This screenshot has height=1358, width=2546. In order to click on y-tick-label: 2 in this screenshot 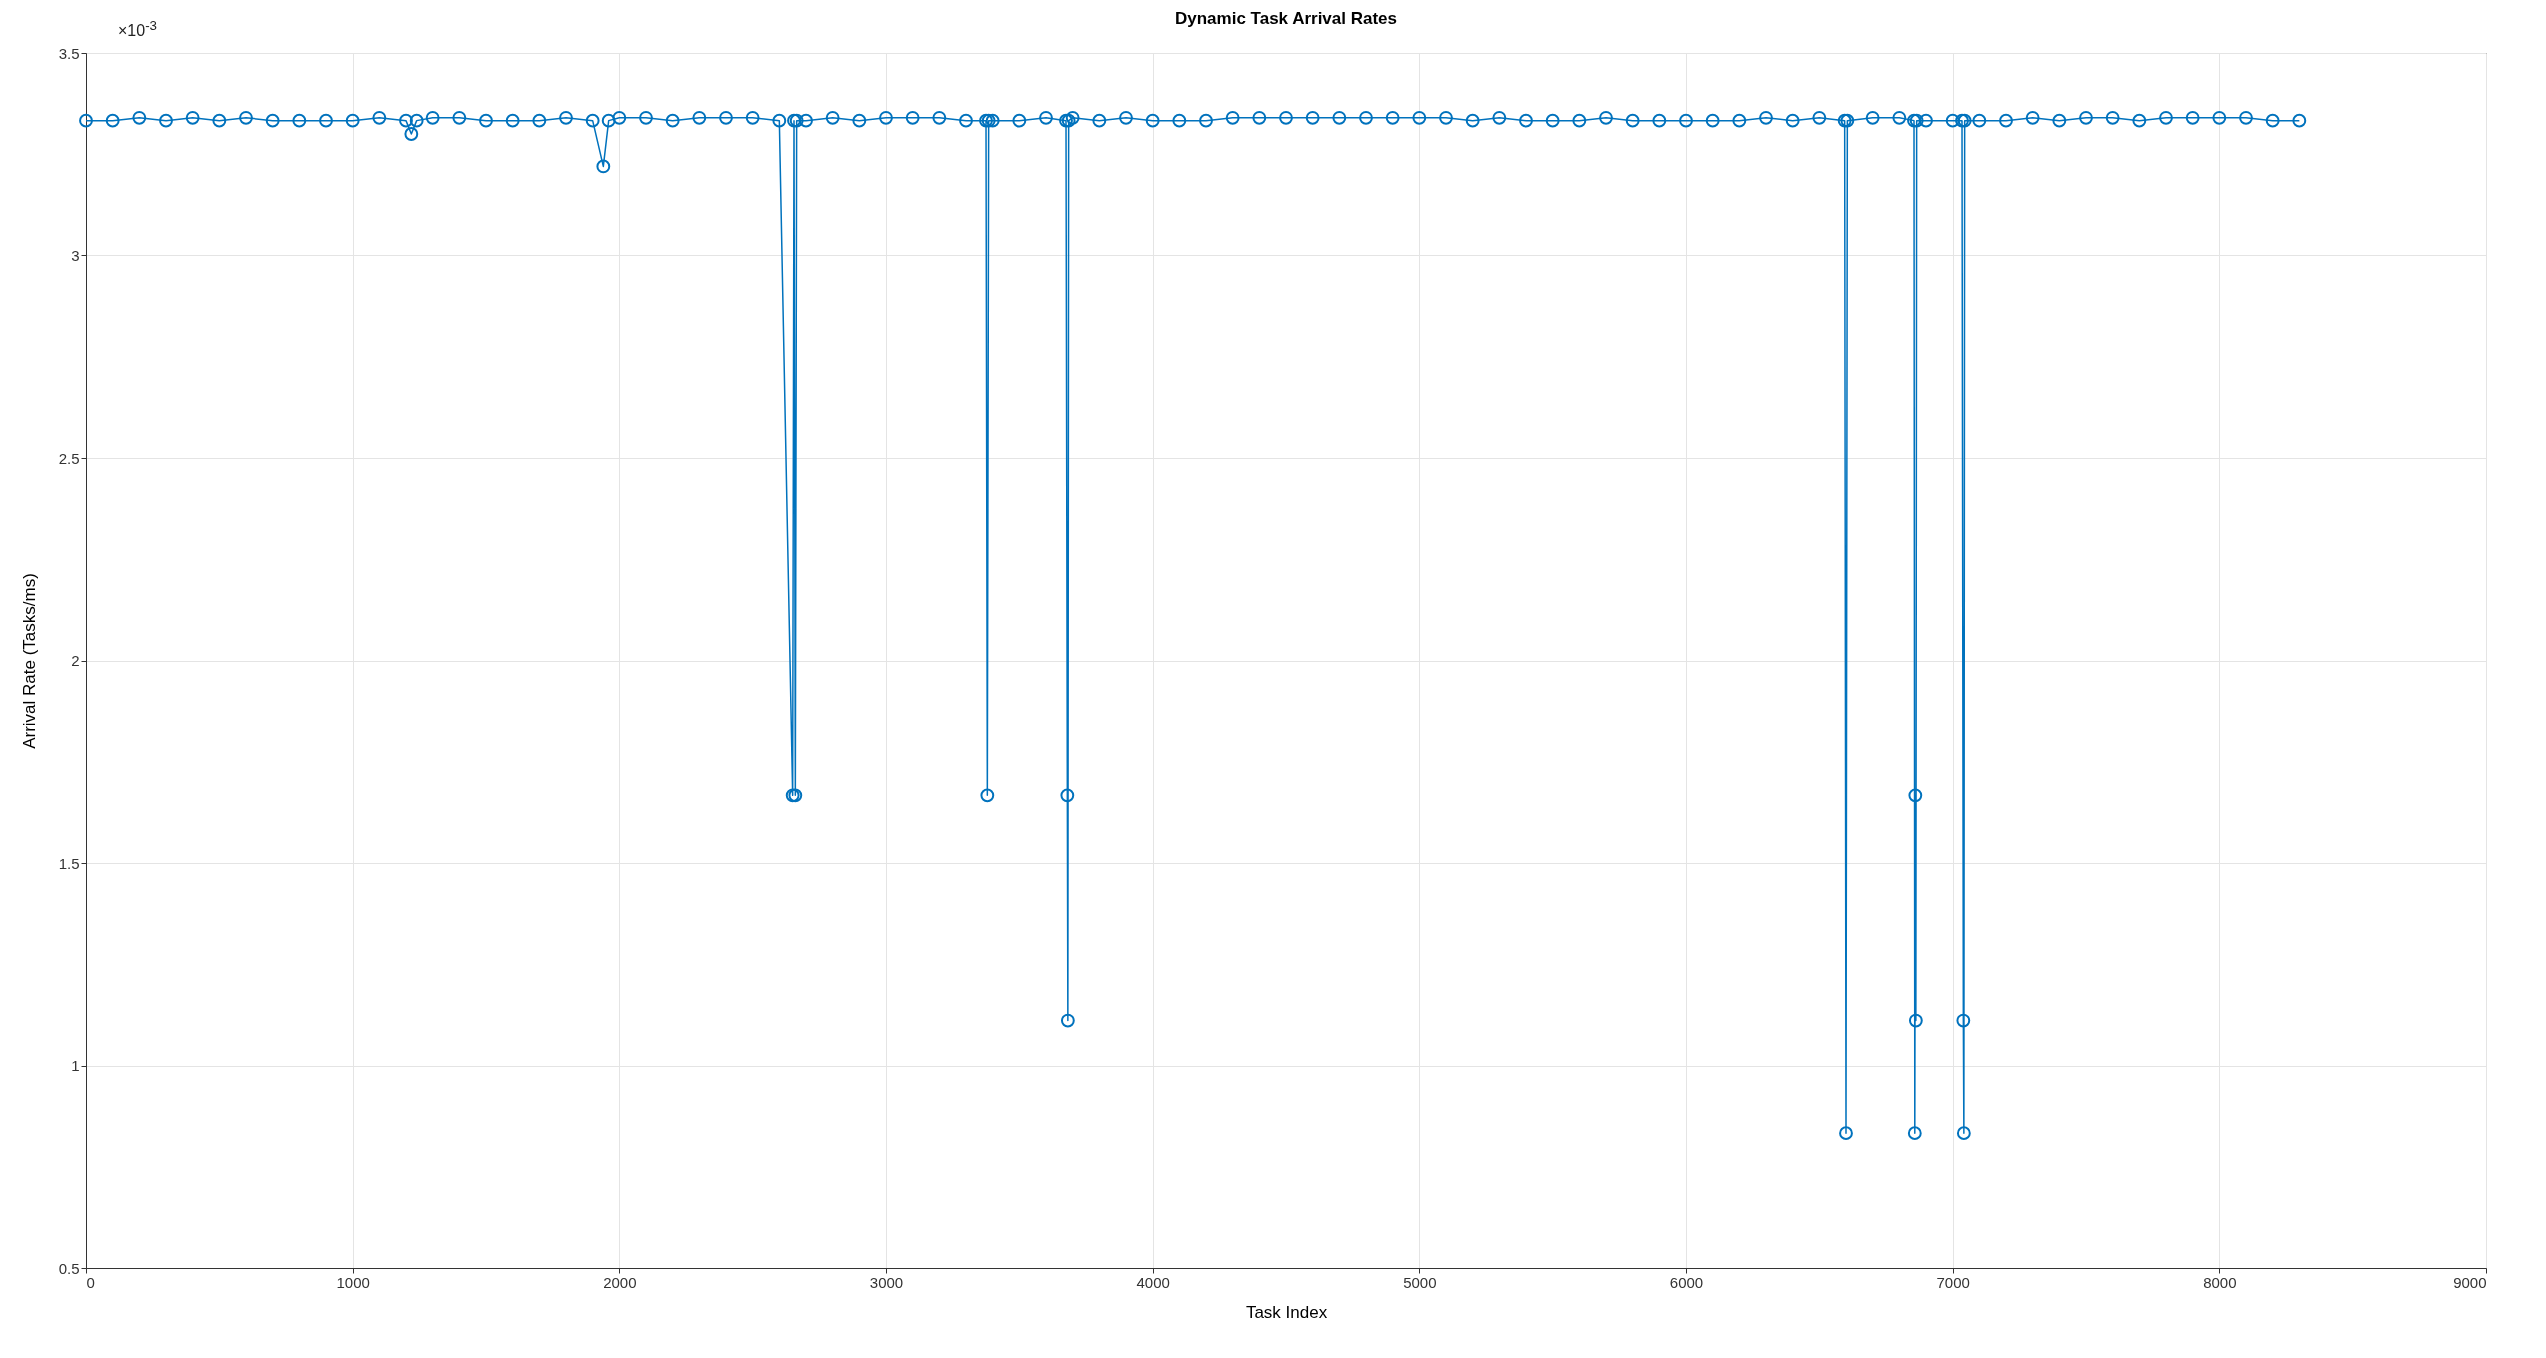, I will do `click(75, 660)`.